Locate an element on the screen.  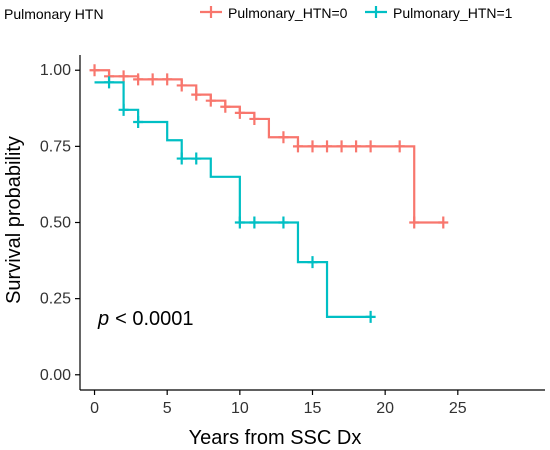
annotation: p < 0.0001 is located at coordinates (145, 319).